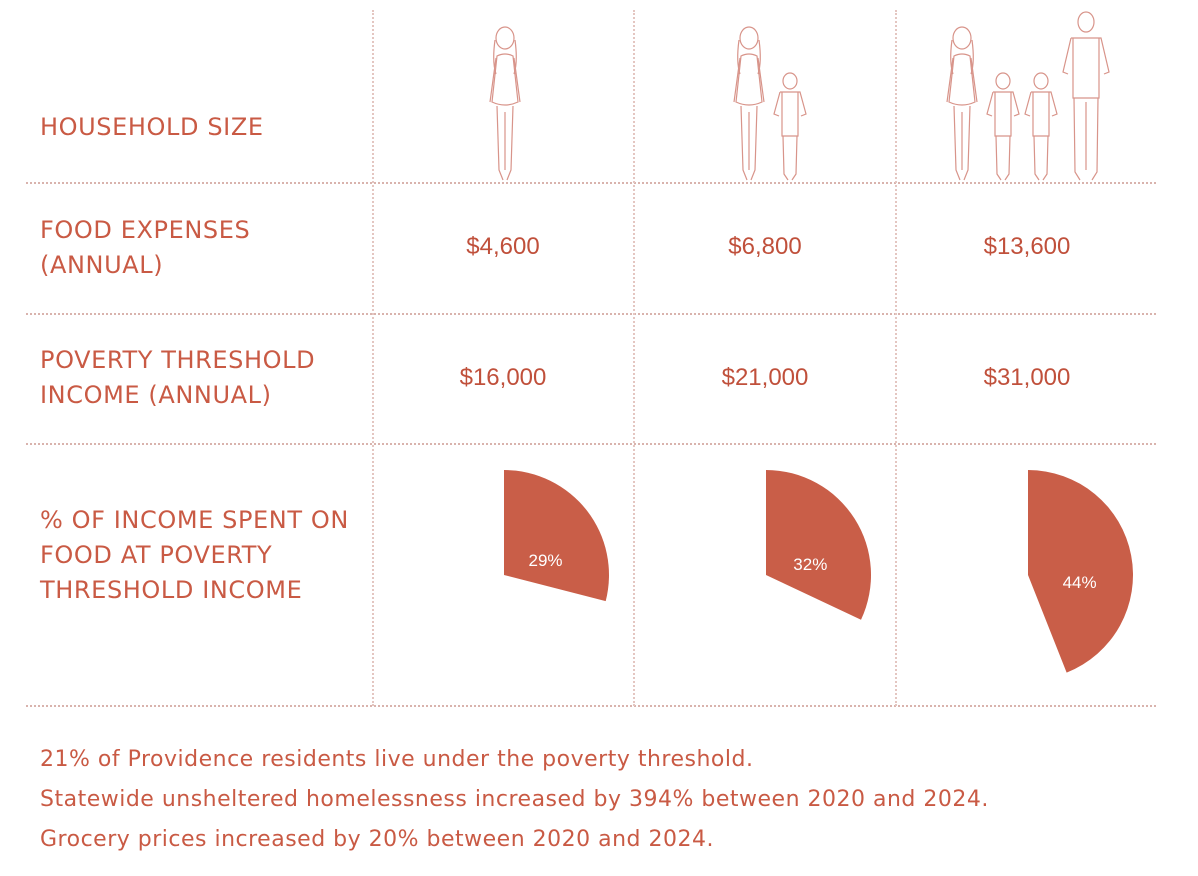 The width and height of the screenshot is (1198, 876). I want to click on household-figure-adult-child, so click(770, 103).